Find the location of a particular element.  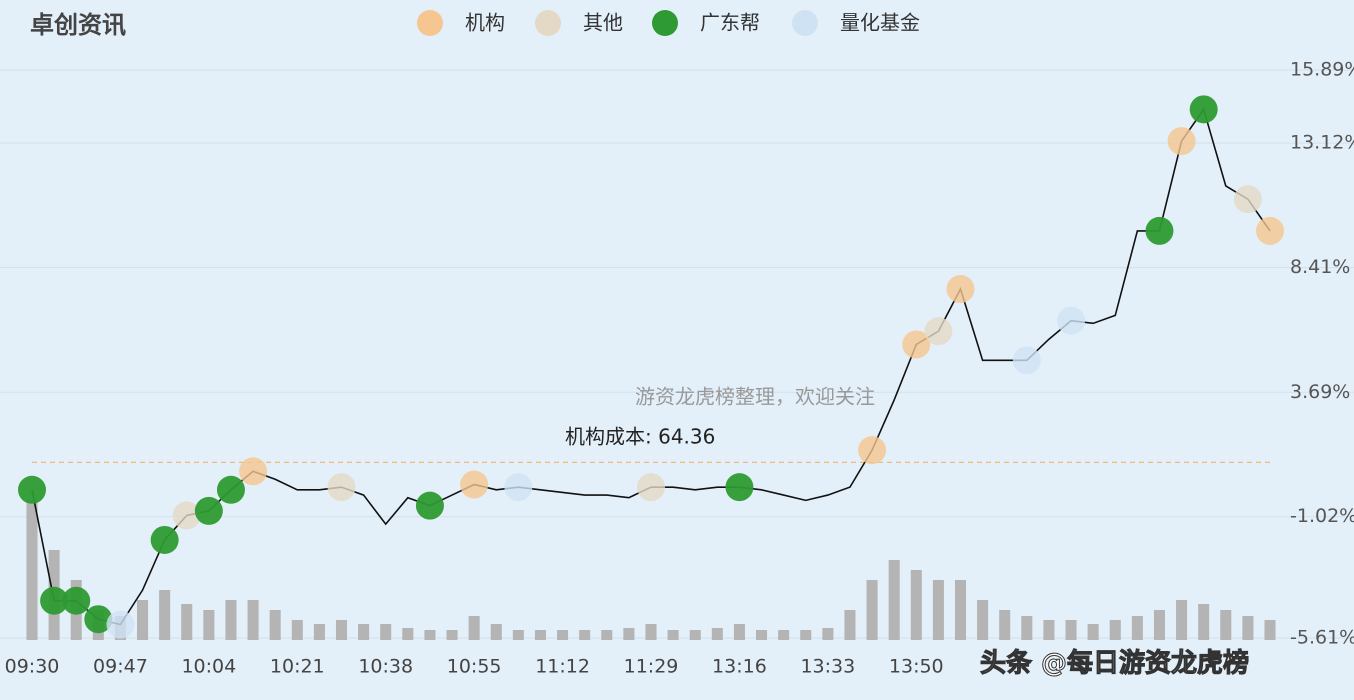

x-tick-label: 09:47 is located at coordinates (120, 667).